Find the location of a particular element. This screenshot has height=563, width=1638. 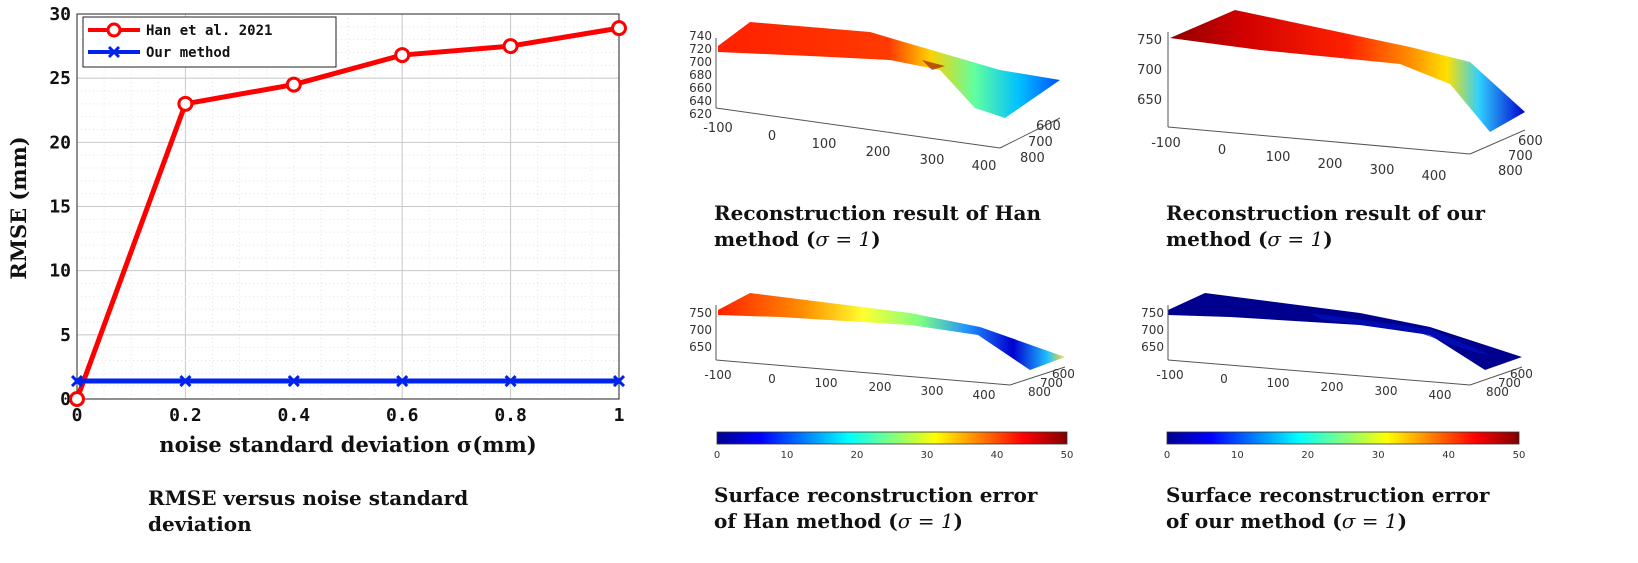

y-tick-label: 15 is located at coordinates (60, 207).